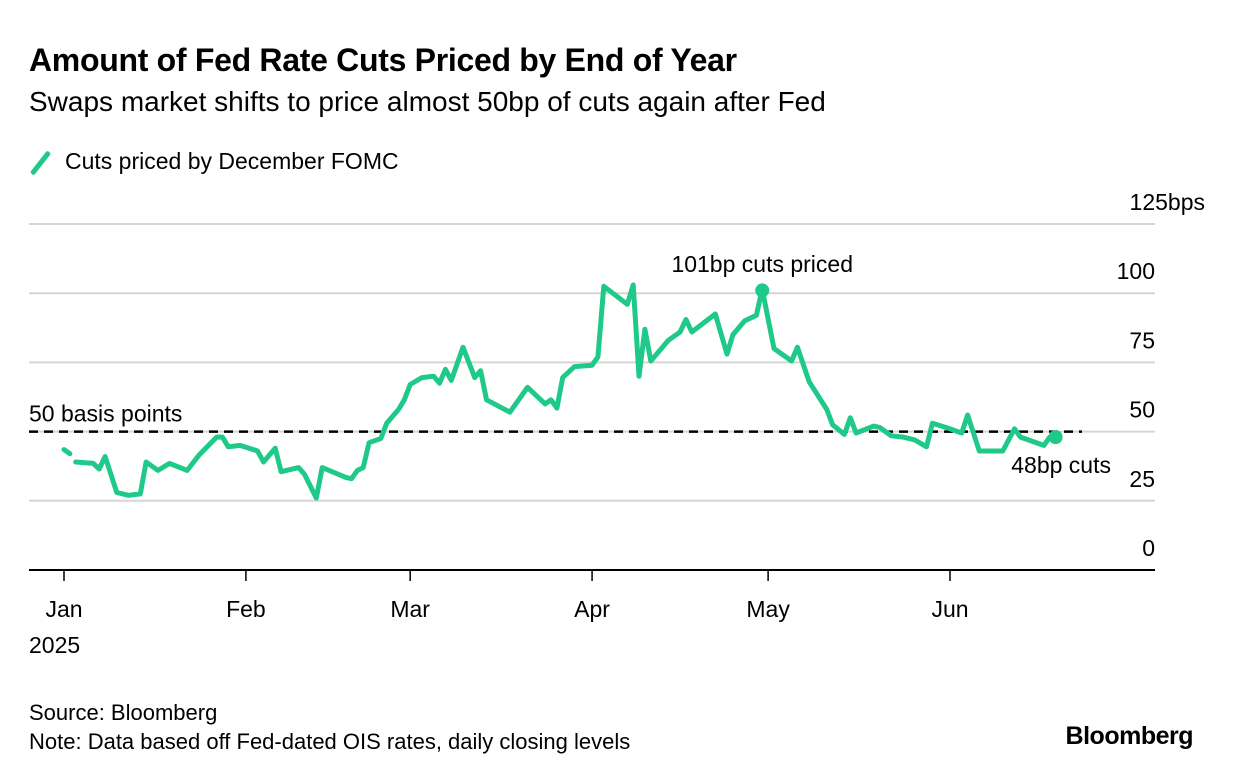 The height and width of the screenshot is (782, 1233). What do you see at coordinates (1148, 548) in the screenshot?
I see `y-tick-label: 0` at bounding box center [1148, 548].